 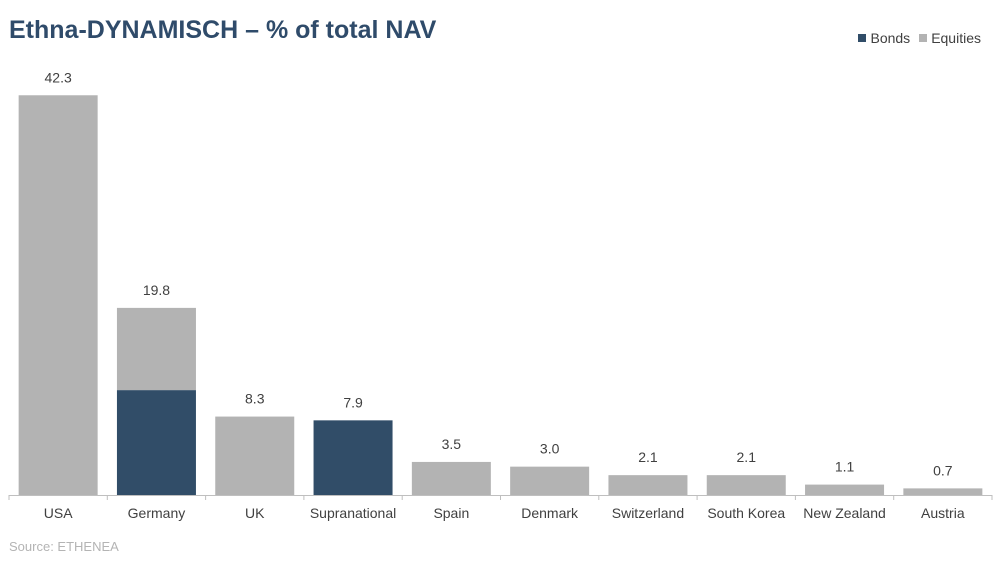 I want to click on x-tick-label-uk: UK, so click(x=255, y=513).